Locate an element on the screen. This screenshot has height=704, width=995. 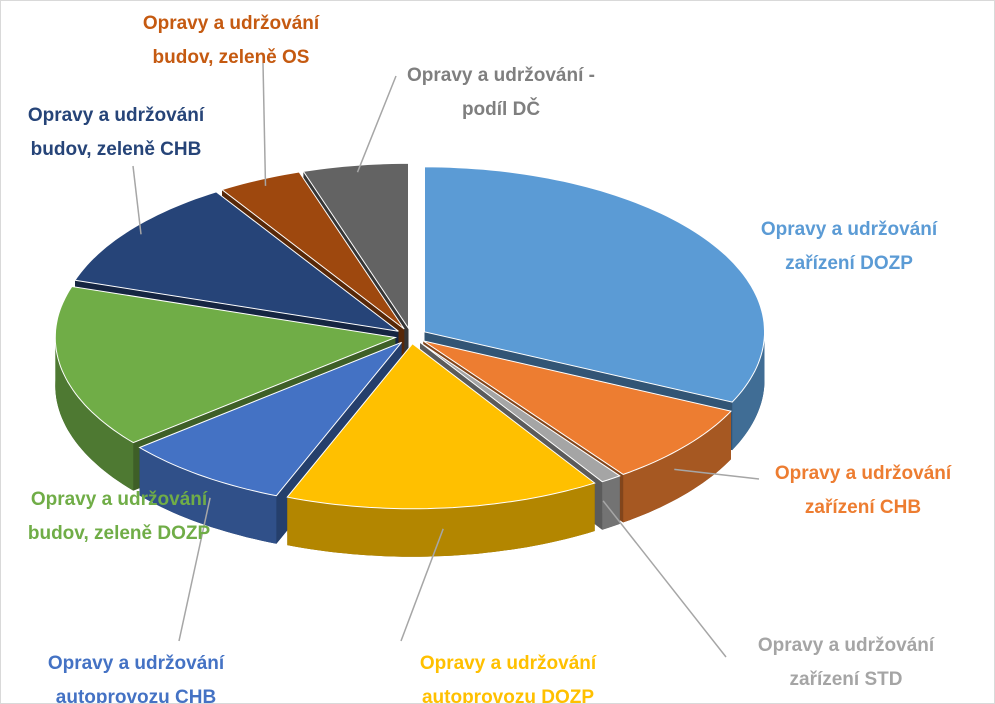
data-label: Opravy a udržování - podíl DČ is located at coordinates (501, 92).